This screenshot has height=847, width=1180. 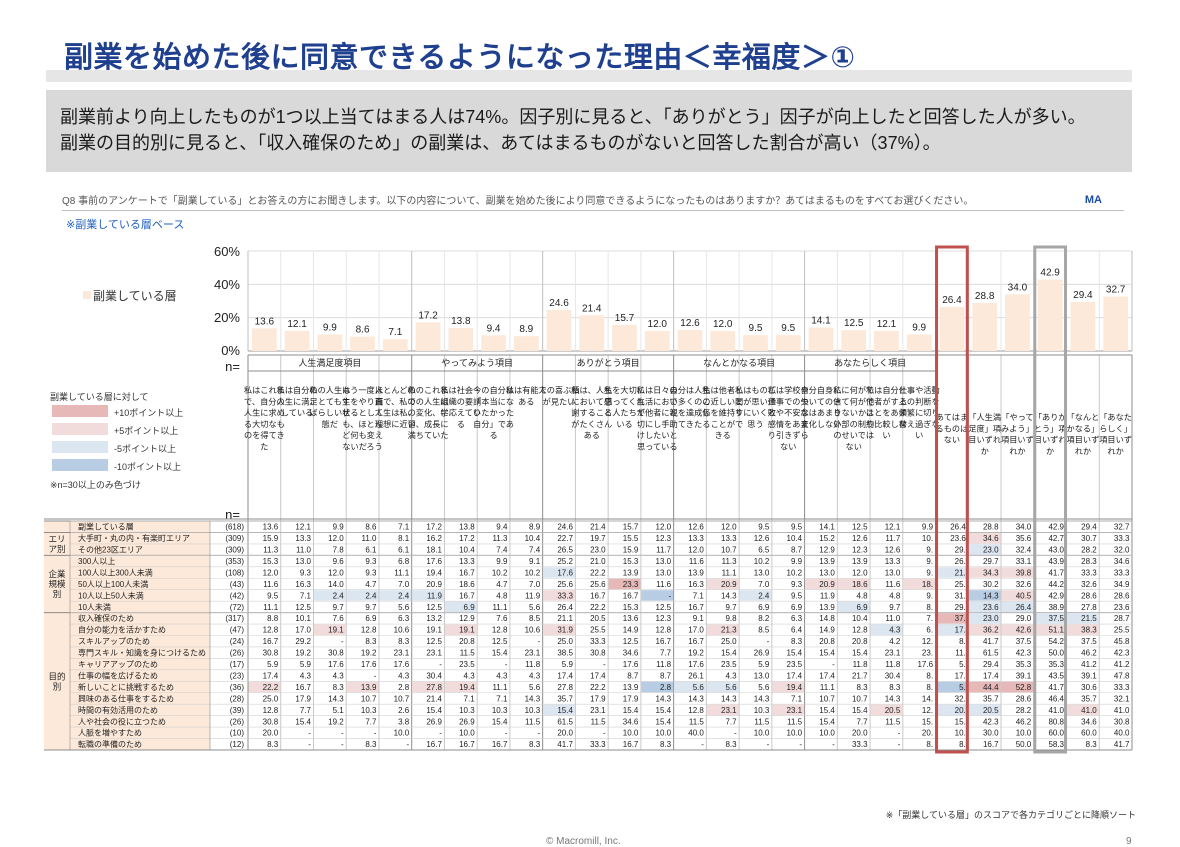 What do you see at coordinates (1083, 326) in the screenshot?
I see `bar` at bounding box center [1083, 326].